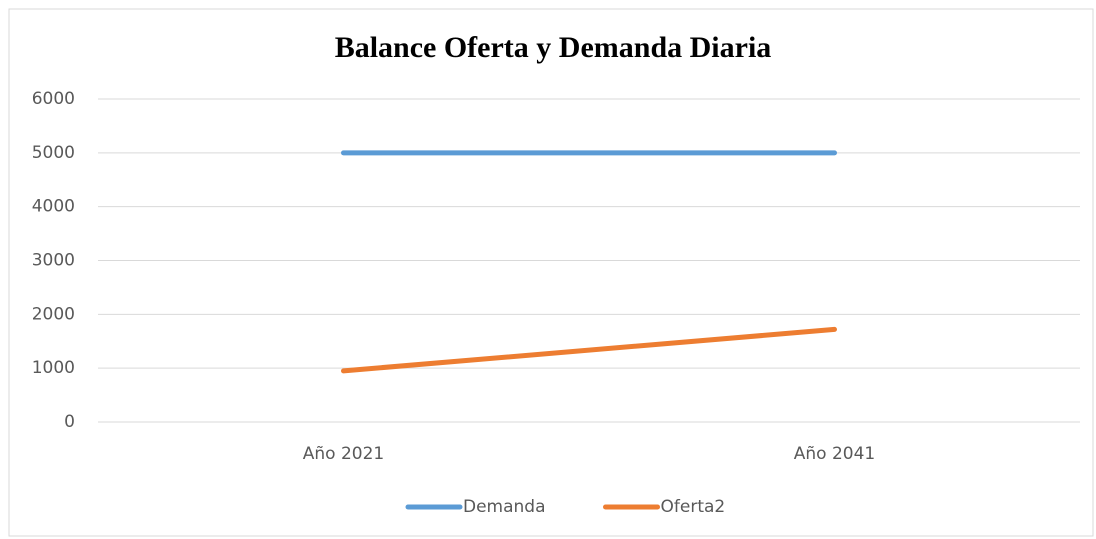 Image resolution: width=1096 pixels, height=539 pixels. I want to click on line-series, so click(589, 350).